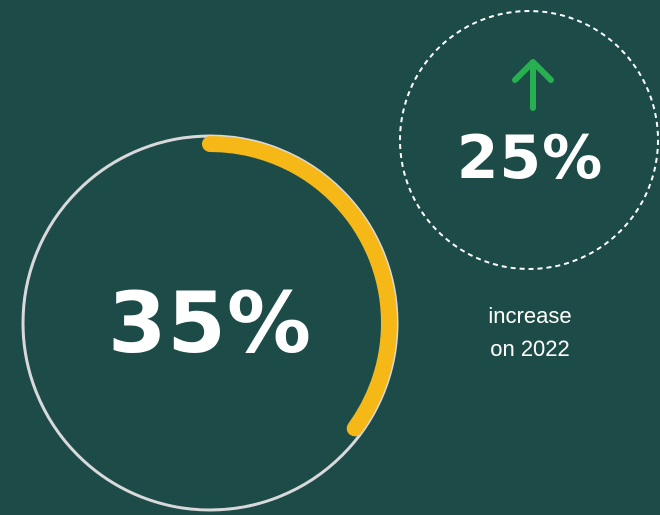  What do you see at coordinates (530, 332) in the screenshot?
I see `change-caption: increase on 2022` at bounding box center [530, 332].